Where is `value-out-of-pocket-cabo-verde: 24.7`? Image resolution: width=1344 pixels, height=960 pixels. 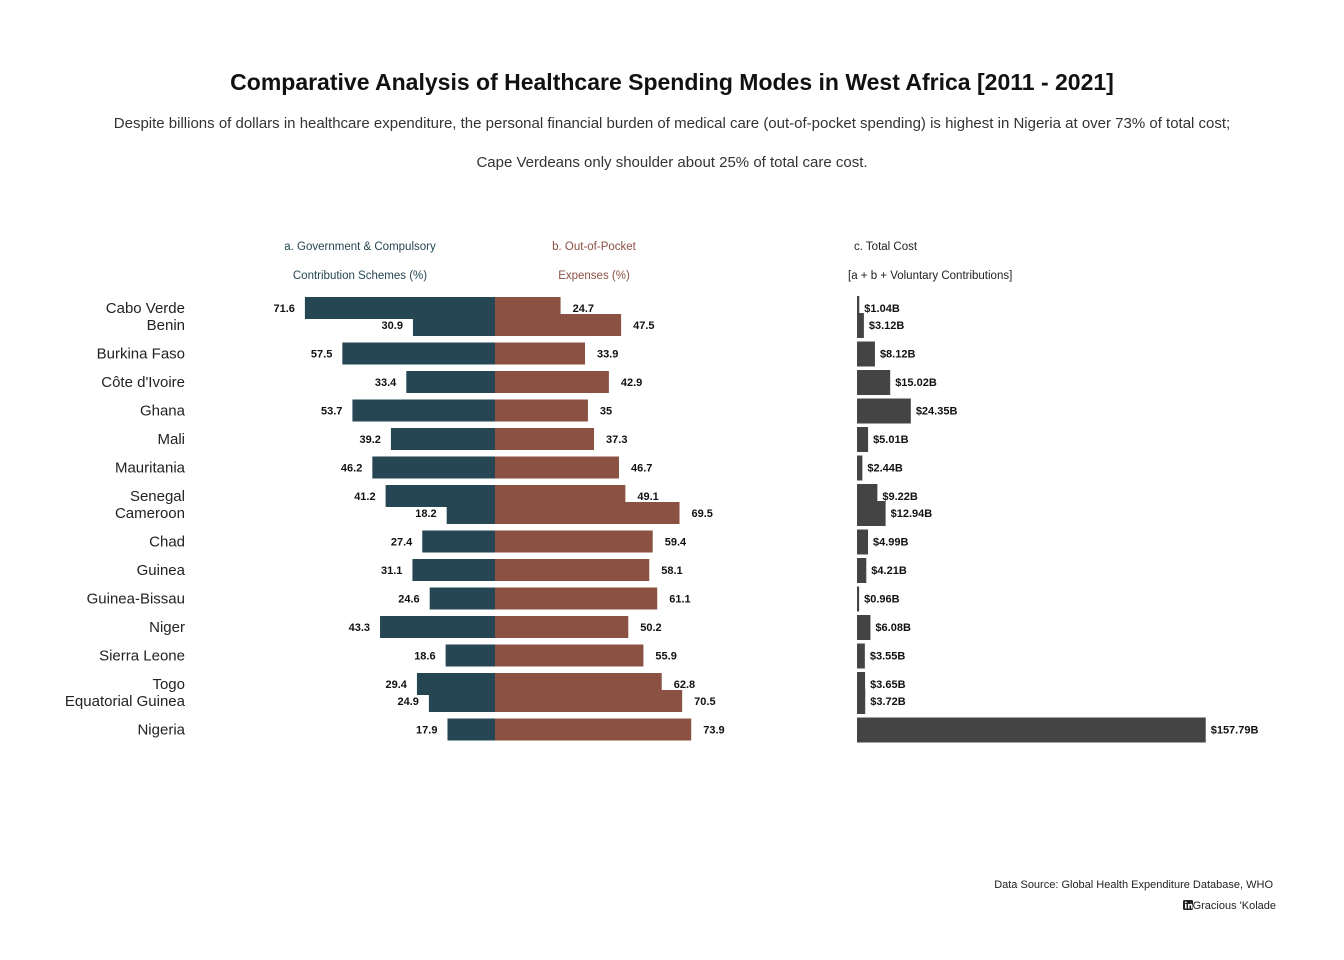 value-out-of-pocket-cabo-verde: 24.7 is located at coordinates (583, 309).